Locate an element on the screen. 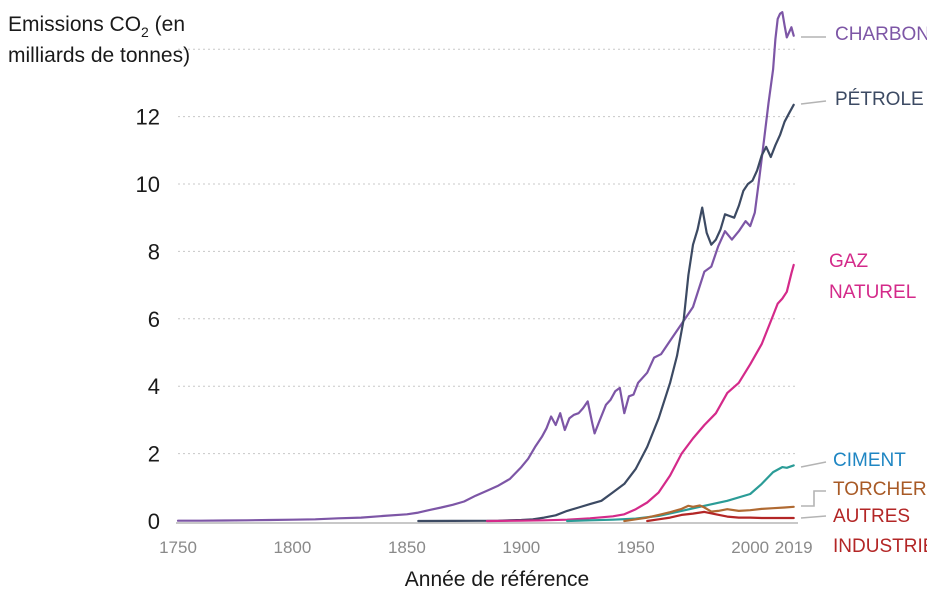  series-line-ciment is located at coordinates (680, 493).